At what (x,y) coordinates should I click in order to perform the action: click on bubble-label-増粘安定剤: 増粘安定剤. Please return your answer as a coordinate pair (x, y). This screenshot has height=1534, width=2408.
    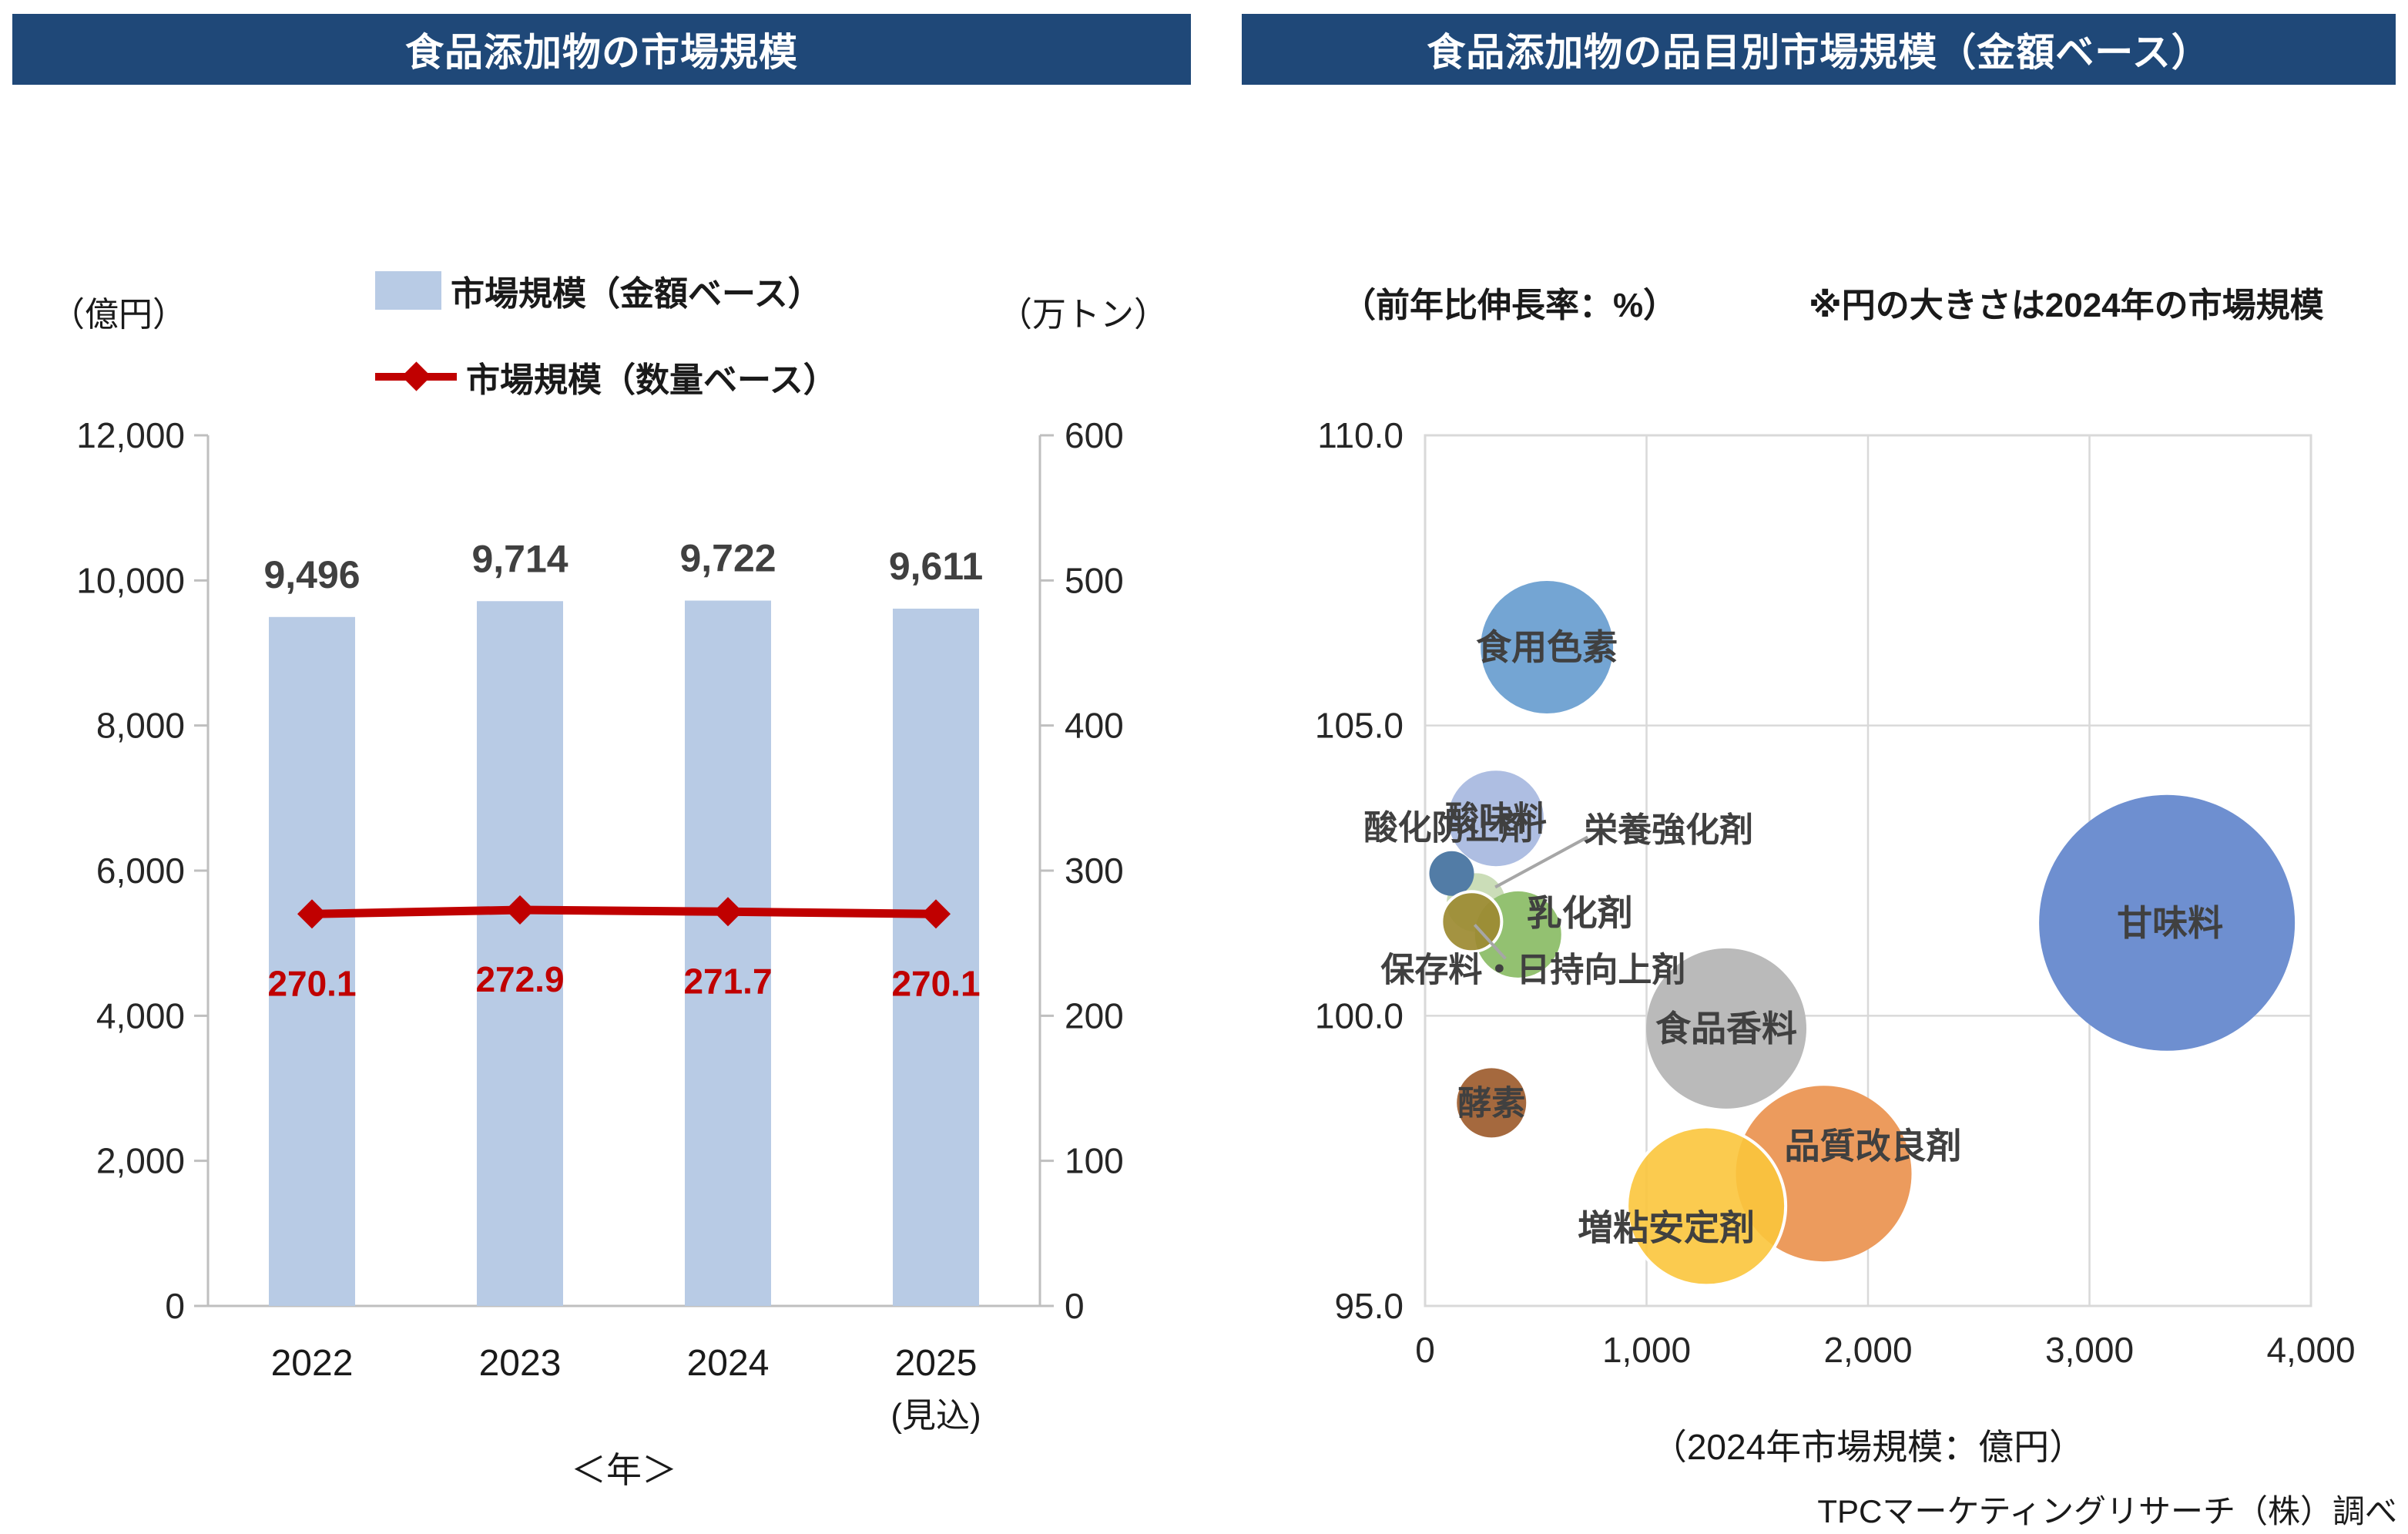
    Looking at the image, I should click on (1666, 1228).